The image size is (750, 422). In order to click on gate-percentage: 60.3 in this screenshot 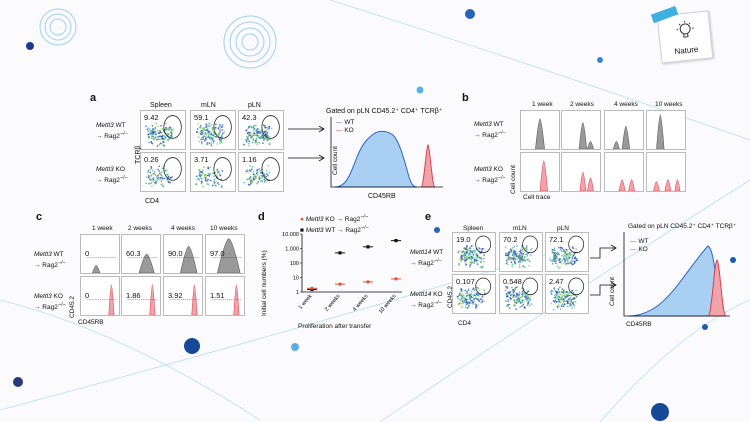, I will do `click(133, 253)`.